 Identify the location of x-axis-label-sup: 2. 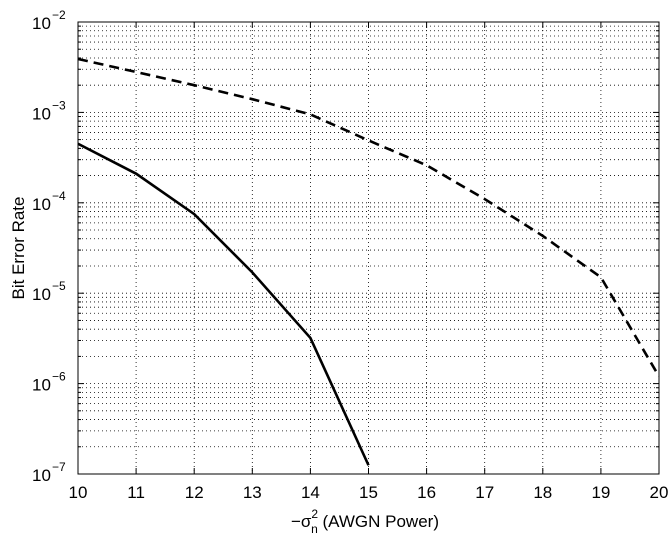
(314, 514).